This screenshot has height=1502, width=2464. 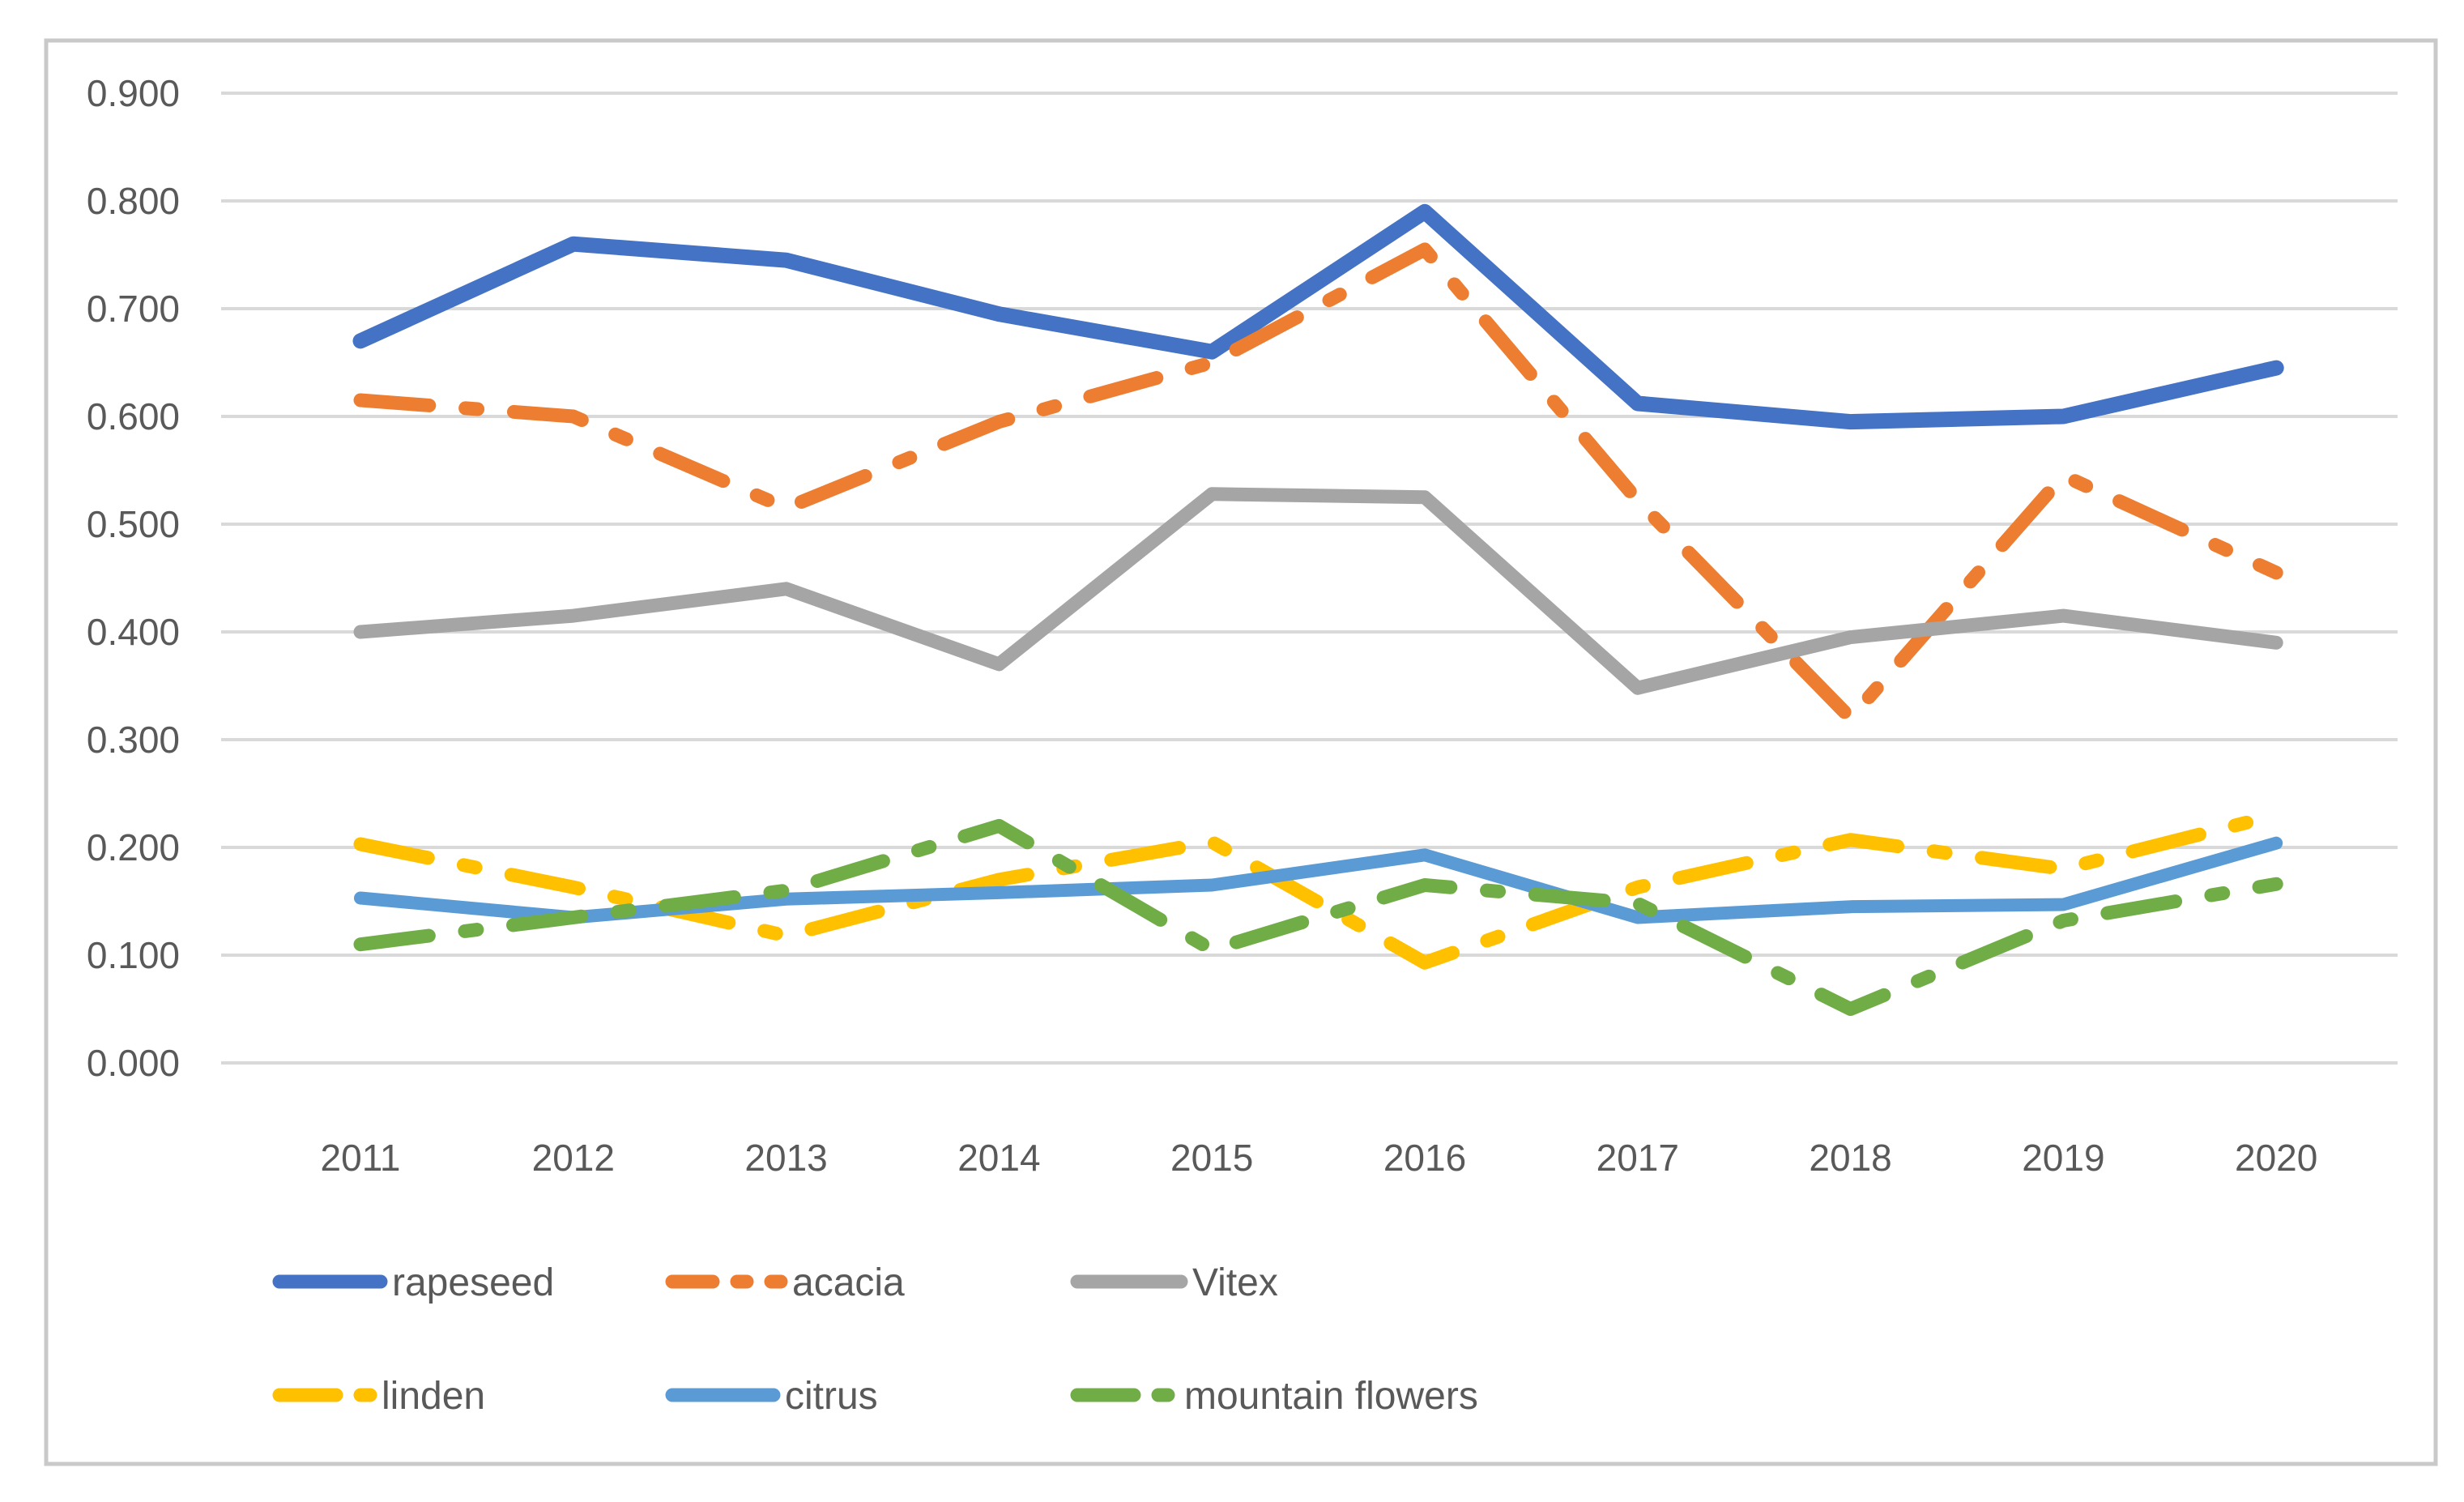 I want to click on y-axis-label-0.400: 0.400, so click(x=133, y=632).